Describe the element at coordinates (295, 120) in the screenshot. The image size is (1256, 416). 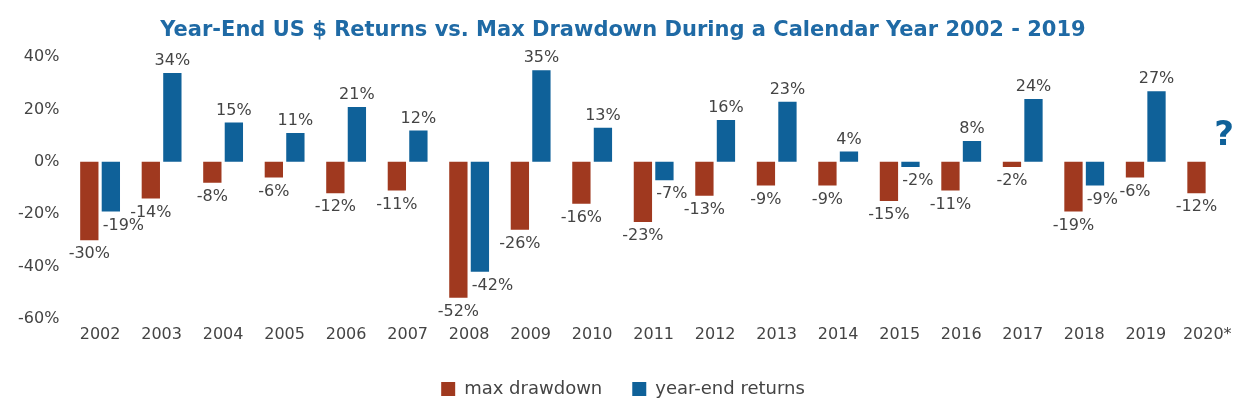
I see `data-label: 11%` at that location.